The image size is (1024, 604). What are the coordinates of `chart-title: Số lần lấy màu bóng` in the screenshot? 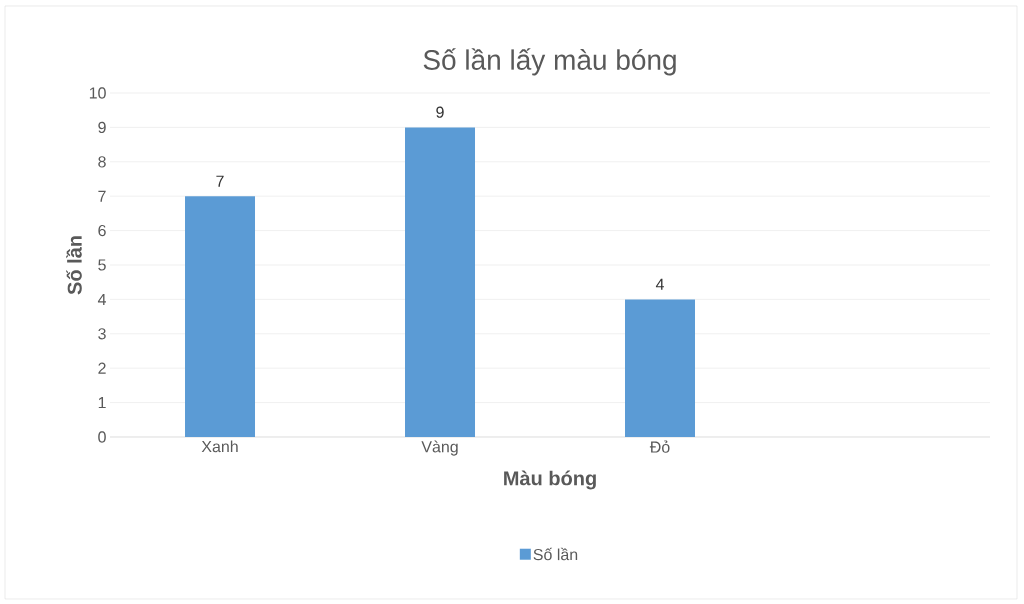 It's located at (549, 62).